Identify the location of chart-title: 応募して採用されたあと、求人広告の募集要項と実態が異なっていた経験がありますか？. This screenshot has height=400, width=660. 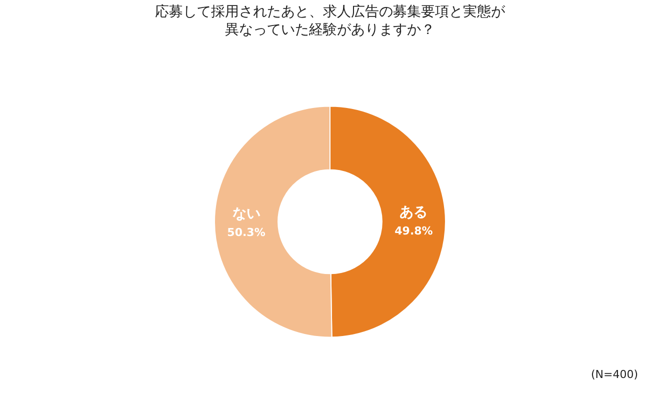
(330, 21).